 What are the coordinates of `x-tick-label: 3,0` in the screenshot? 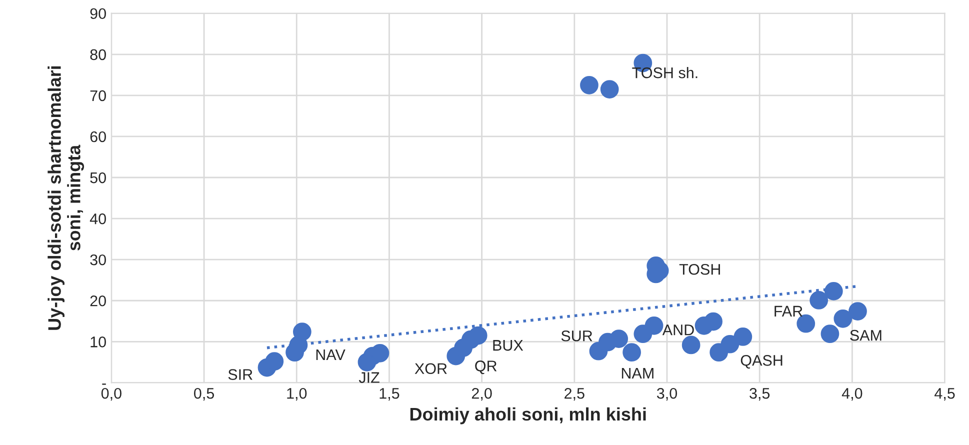 It's located at (667, 394).